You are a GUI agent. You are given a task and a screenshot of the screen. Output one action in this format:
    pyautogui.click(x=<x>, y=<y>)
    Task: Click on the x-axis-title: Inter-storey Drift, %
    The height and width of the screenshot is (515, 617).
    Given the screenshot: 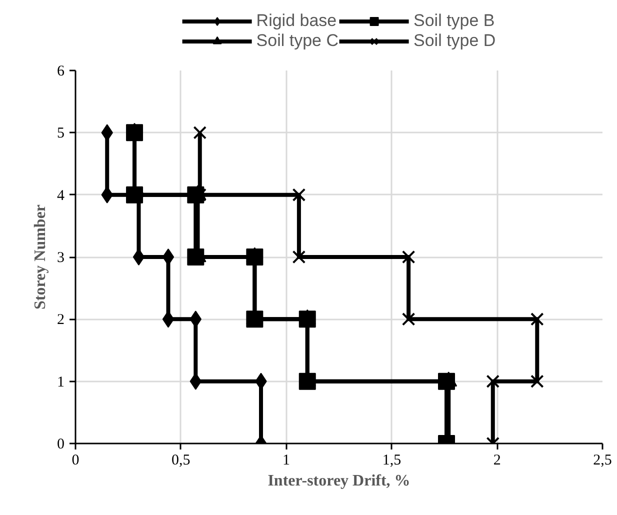 What is the action you would take?
    pyautogui.click(x=339, y=481)
    